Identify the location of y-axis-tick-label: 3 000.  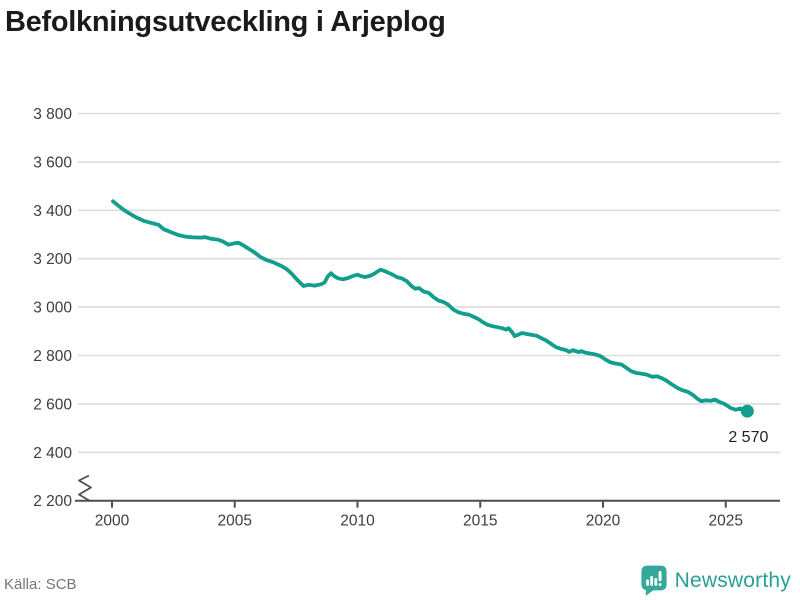
(52, 308).